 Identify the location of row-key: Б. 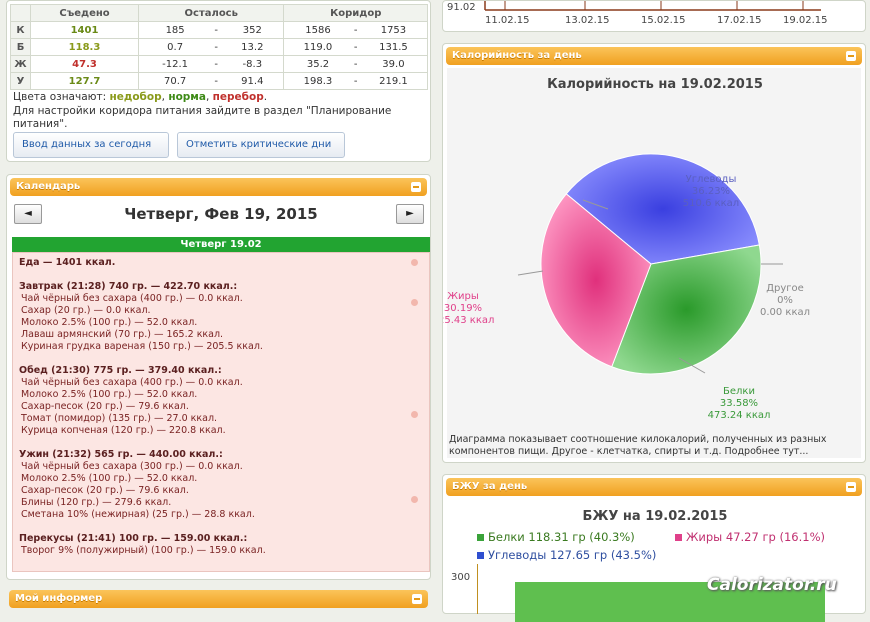
(20, 47).